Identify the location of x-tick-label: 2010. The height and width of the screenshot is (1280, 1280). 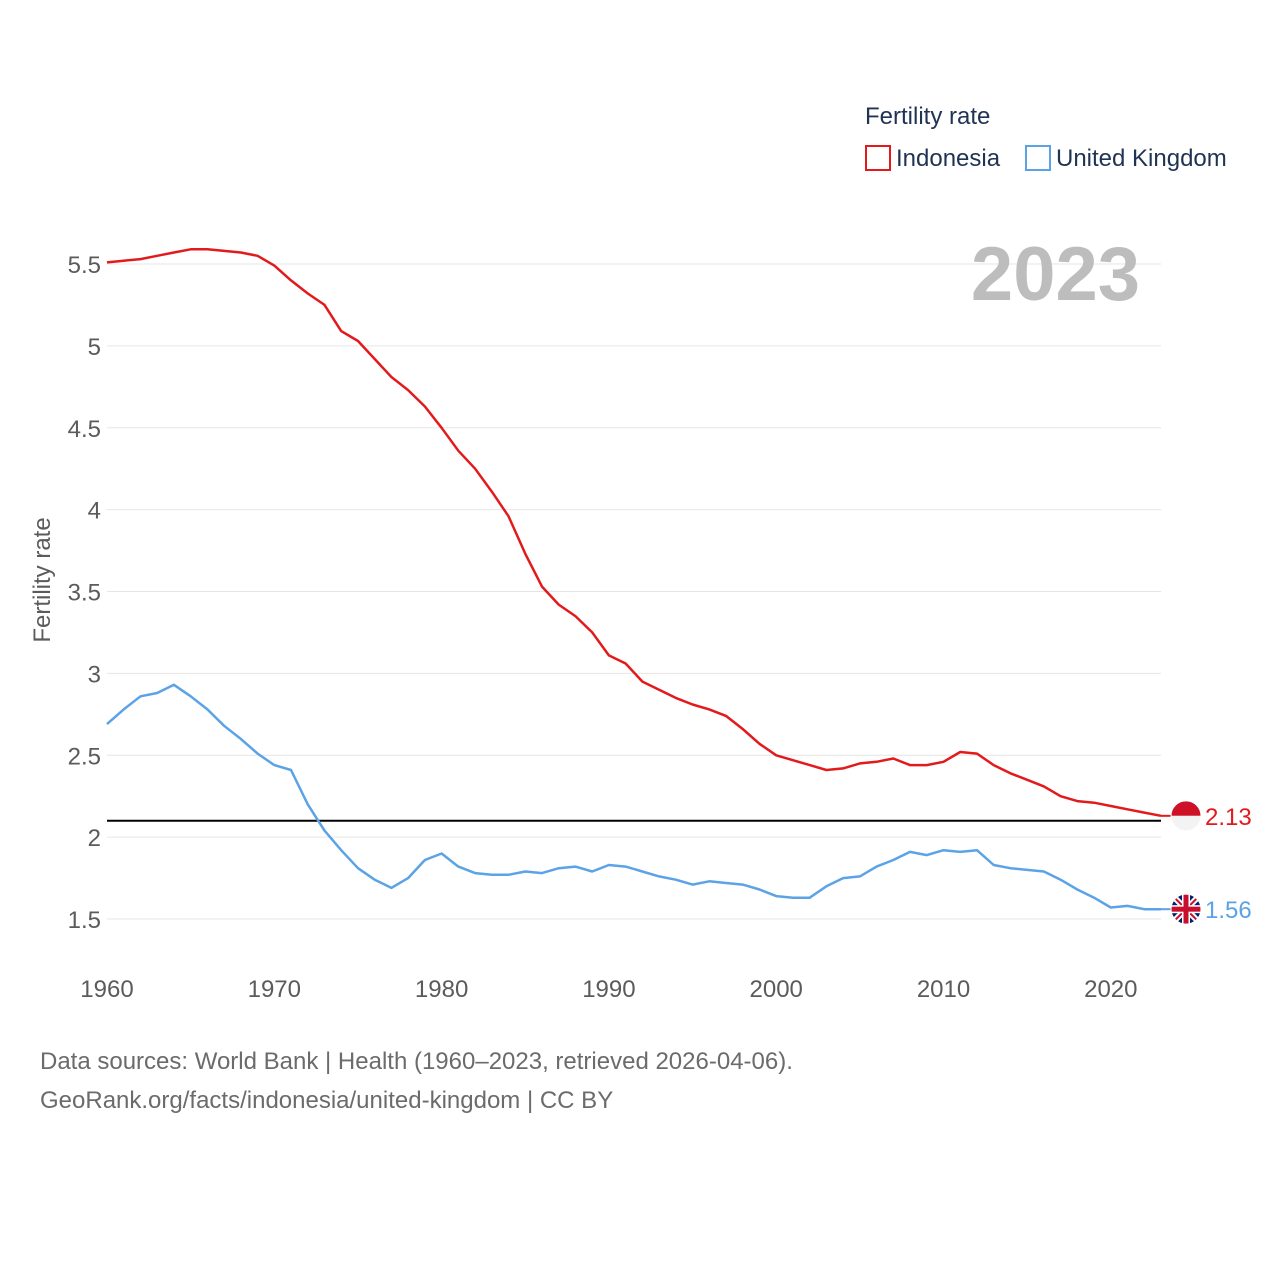
(943, 989).